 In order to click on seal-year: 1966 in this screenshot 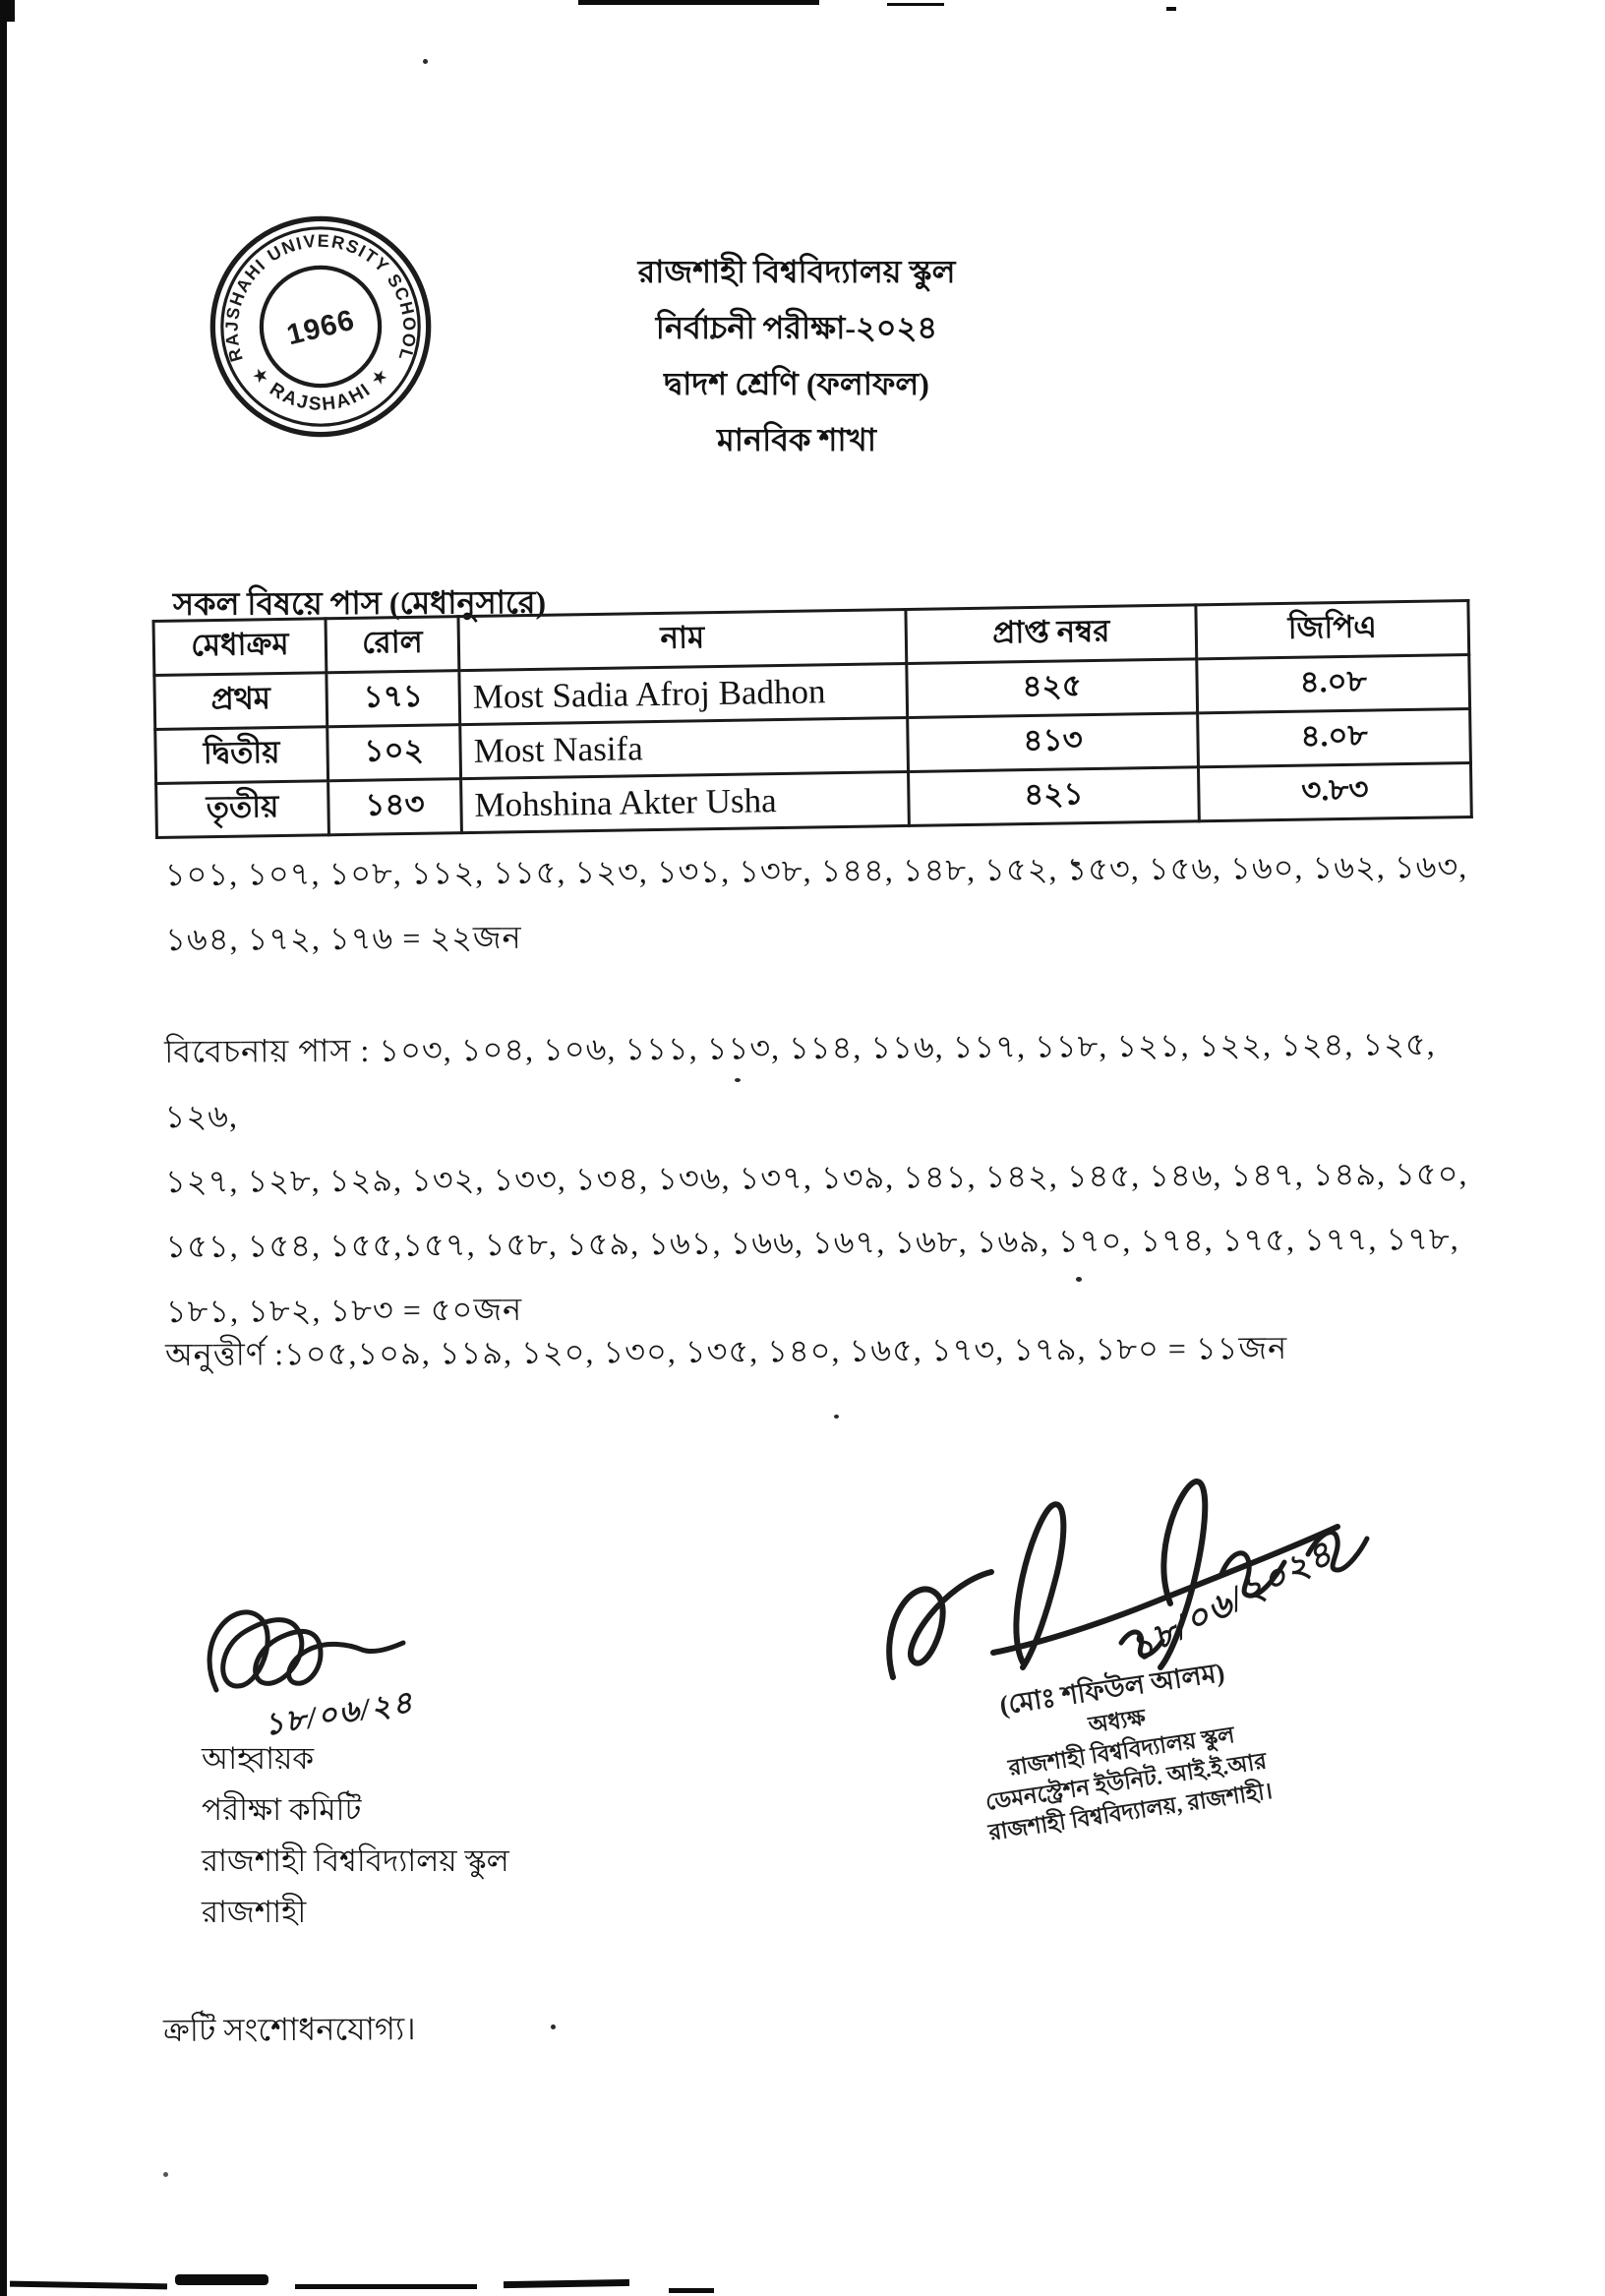, I will do `click(320, 328)`.